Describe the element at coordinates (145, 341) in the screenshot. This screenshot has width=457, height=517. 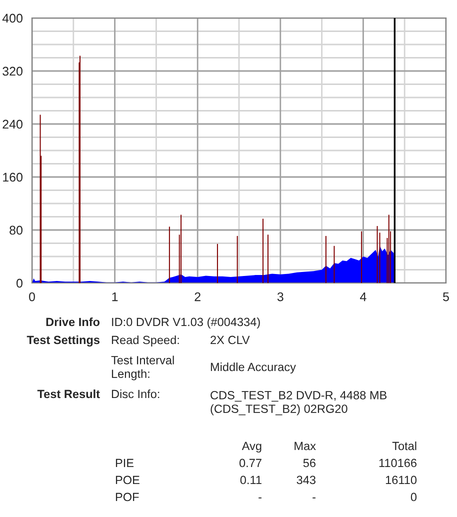
I see `text: Read Speed:` at that location.